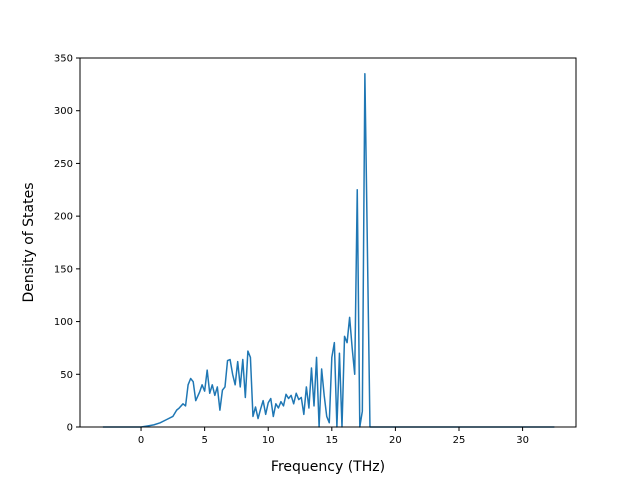 The height and width of the screenshot is (480, 640). I want to click on x-tick-label: 20, so click(395, 440).